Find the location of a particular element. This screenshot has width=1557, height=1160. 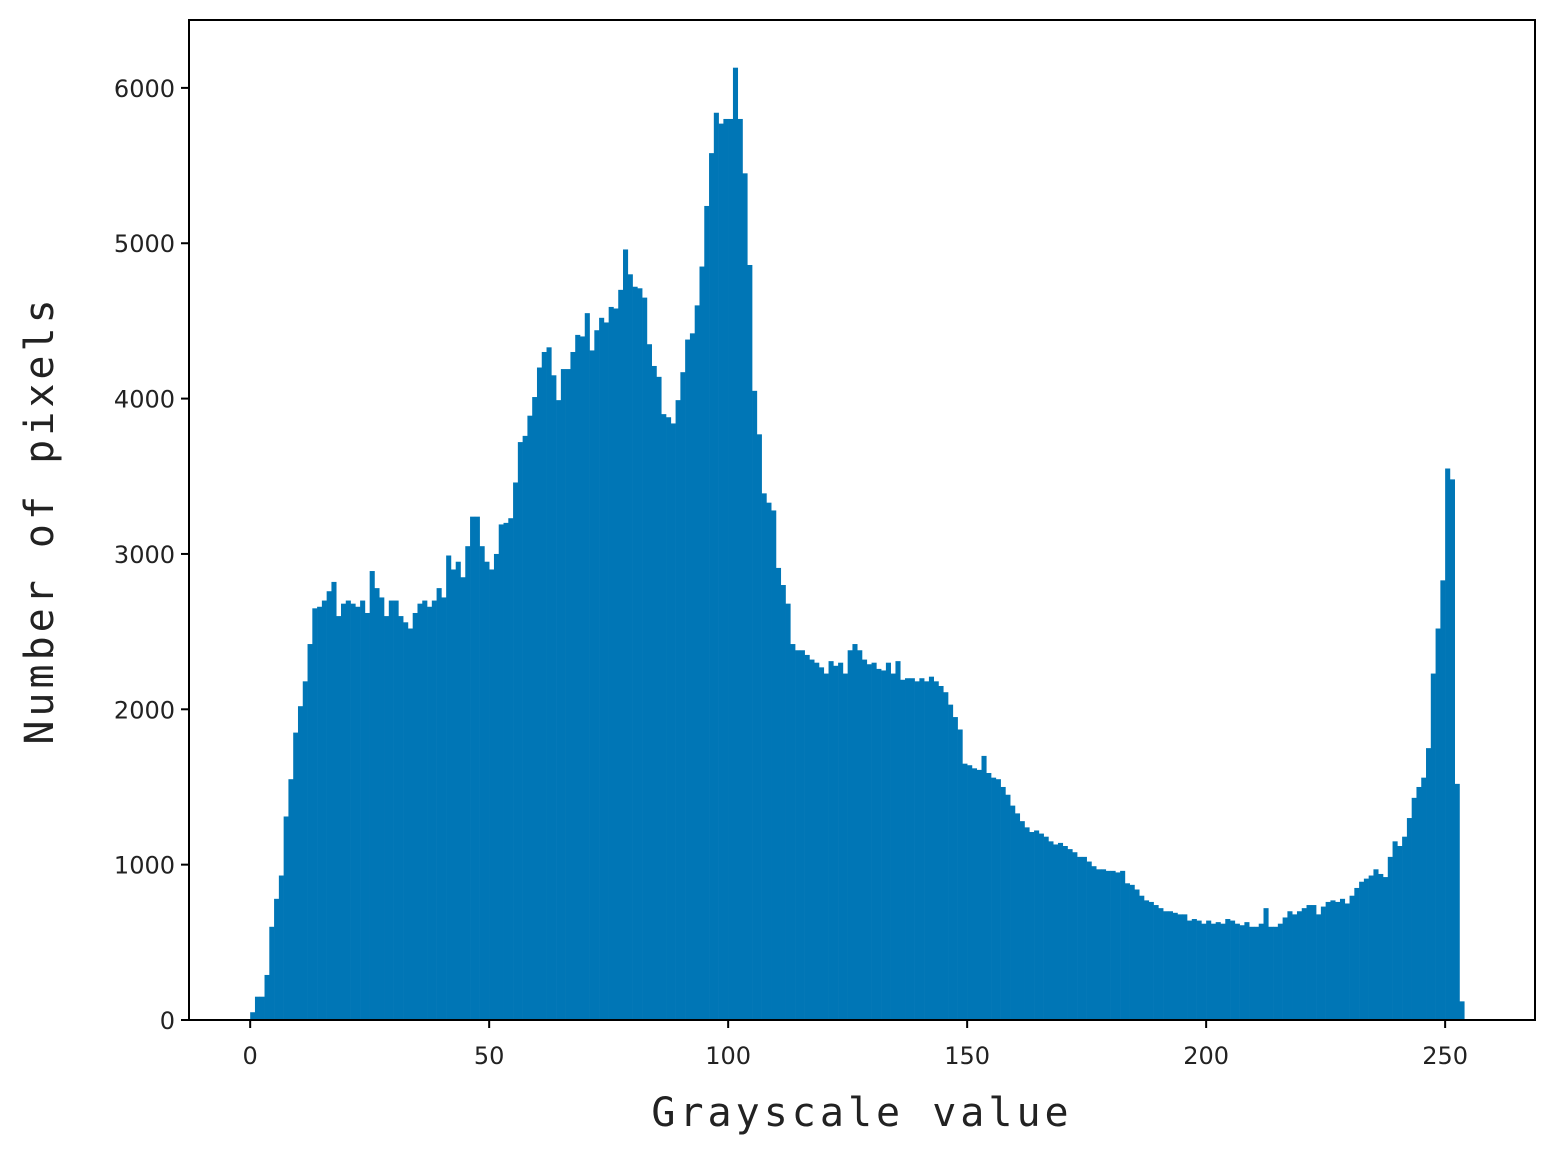

y-tick-label: 0 is located at coordinates (167, 1021).